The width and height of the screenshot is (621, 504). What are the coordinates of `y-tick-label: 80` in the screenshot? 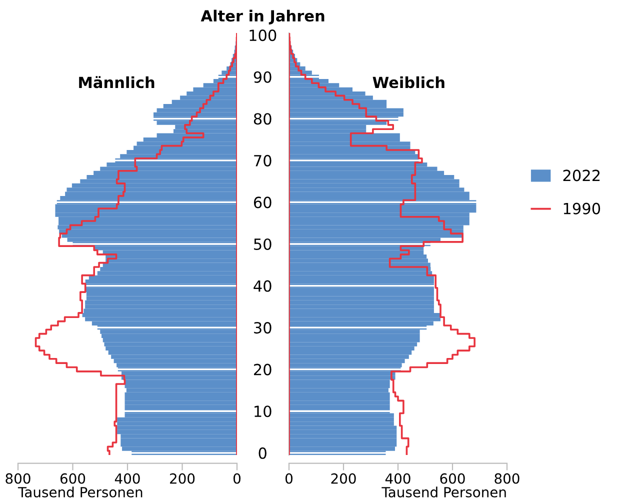 It's located at (263, 119).